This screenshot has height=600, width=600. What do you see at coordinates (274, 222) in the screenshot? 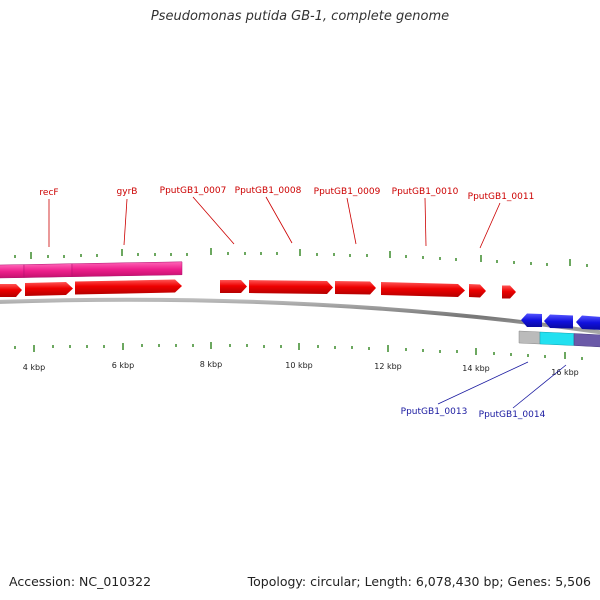
I see `forward-label-leaders` at bounding box center [274, 222].